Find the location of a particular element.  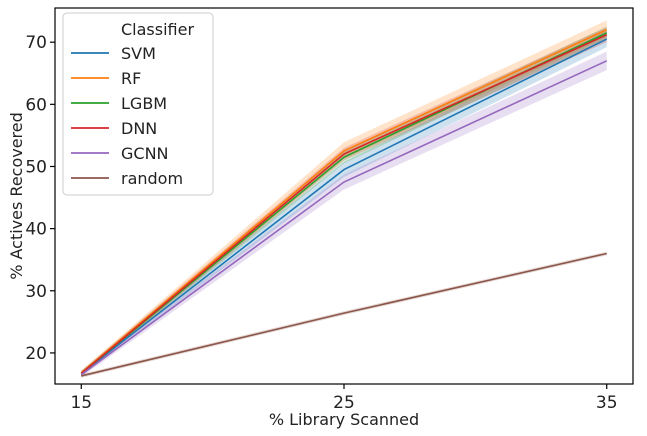

y-axis-label: % Actives Recovered is located at coordinates (16, 196).